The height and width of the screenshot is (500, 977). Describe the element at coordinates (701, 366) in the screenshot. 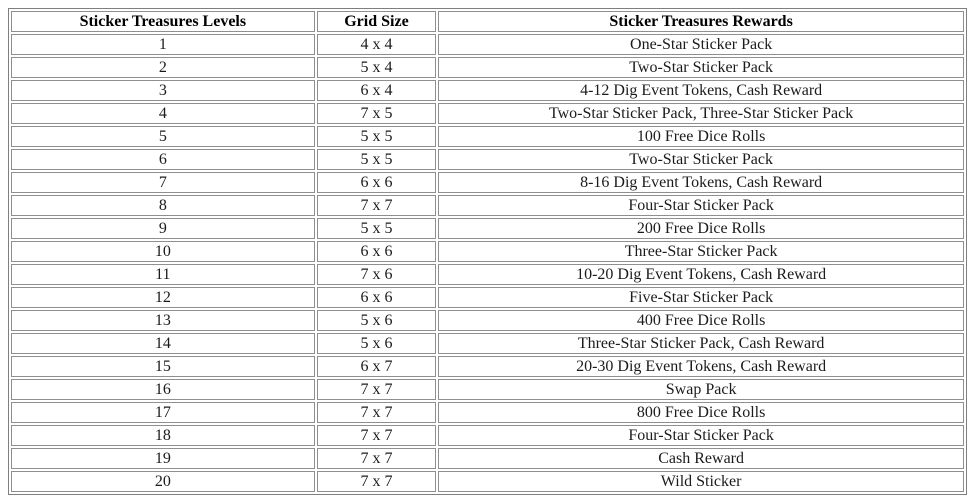

I see `reward-cell: 20-30 Dig Event Tokens, Cash Reward` at that location.